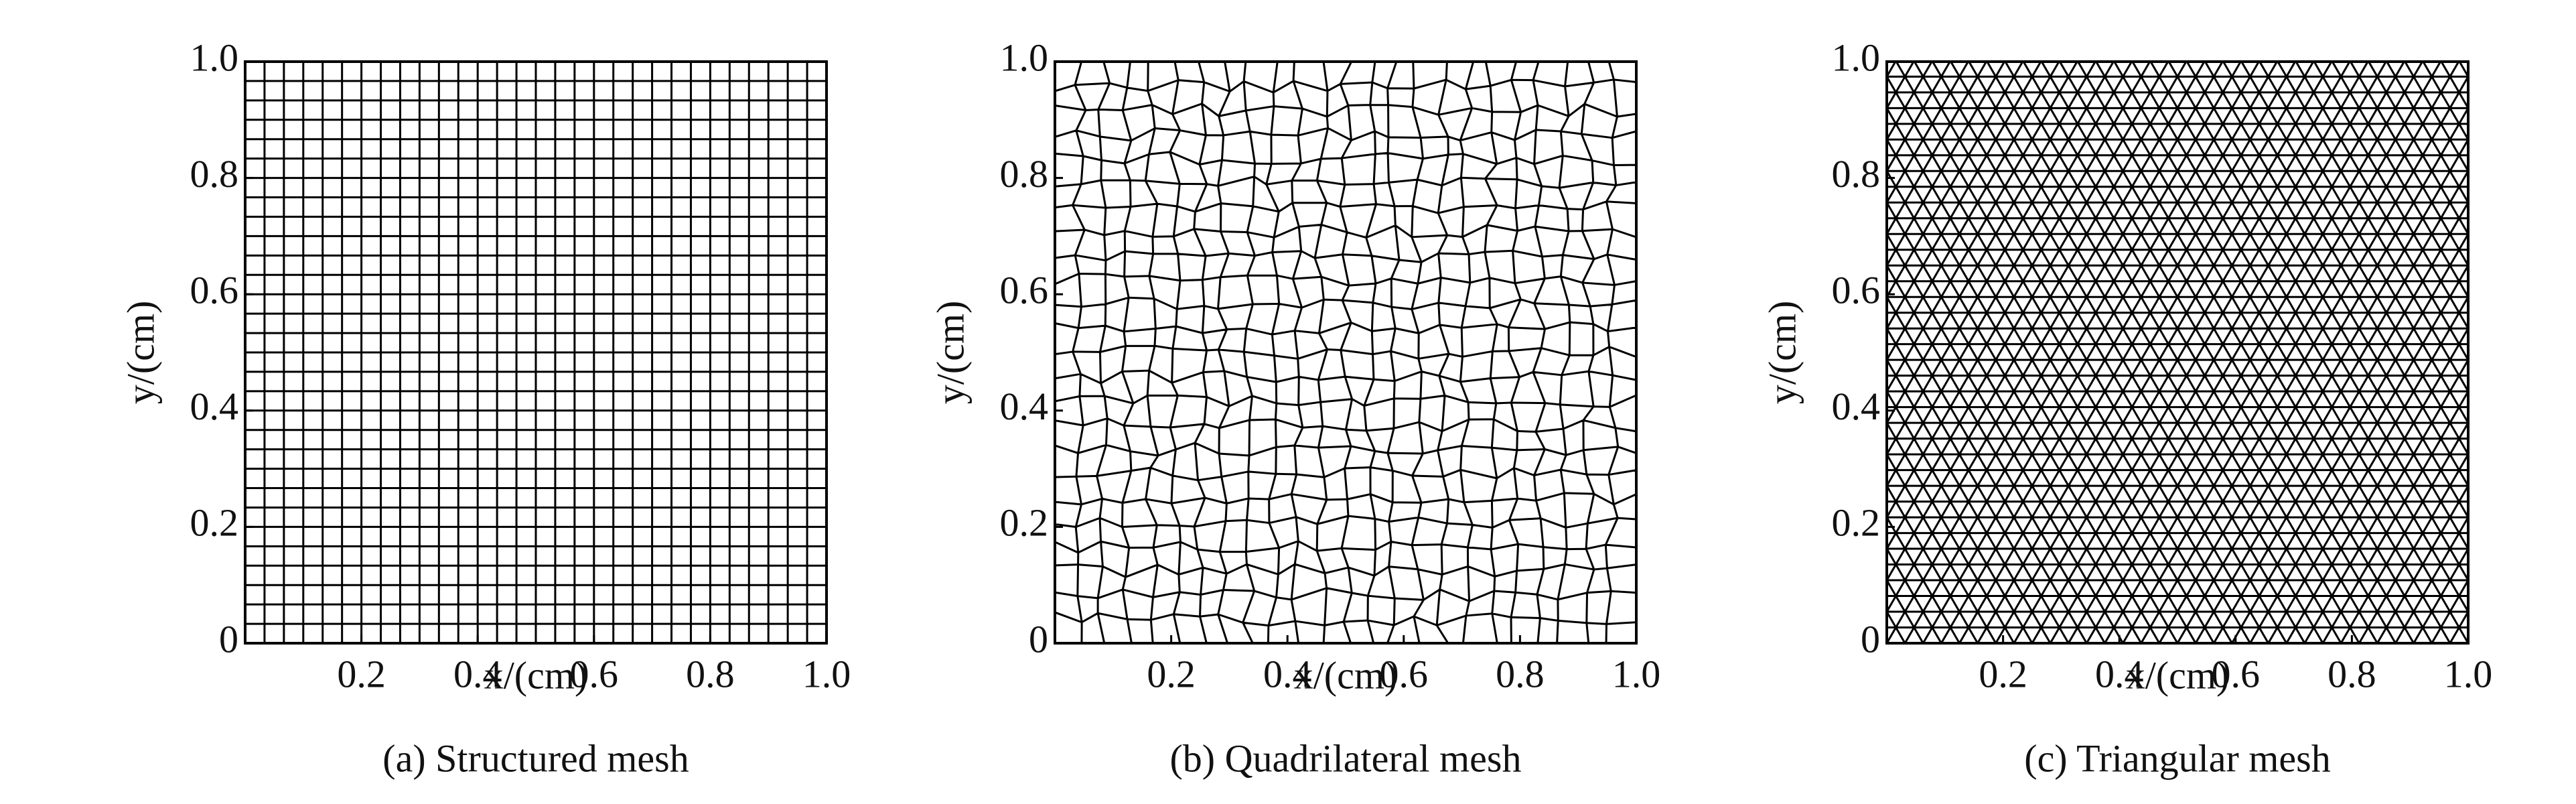 This screenshot has height=804, width=2576. I want to click on caption: (b) Quadrilateral mesh, so click(1345, 758).